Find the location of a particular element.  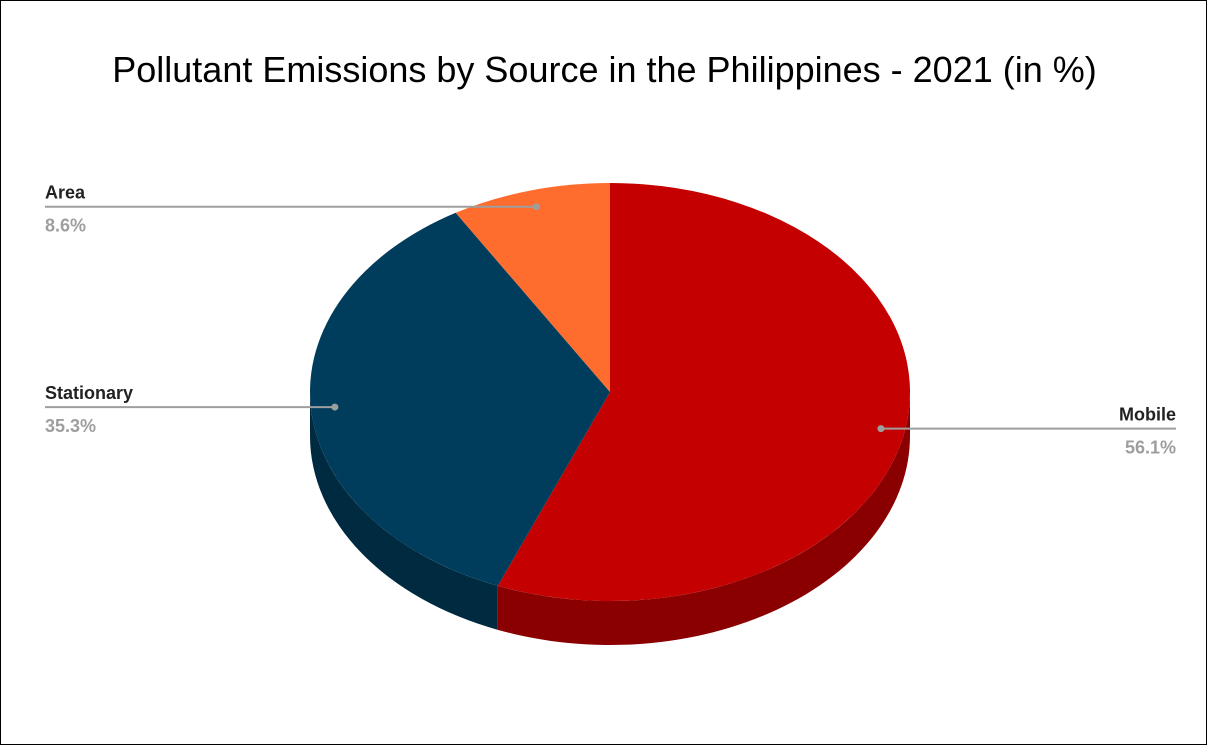

pie-side-mobile is located at coordinates (703, 518).